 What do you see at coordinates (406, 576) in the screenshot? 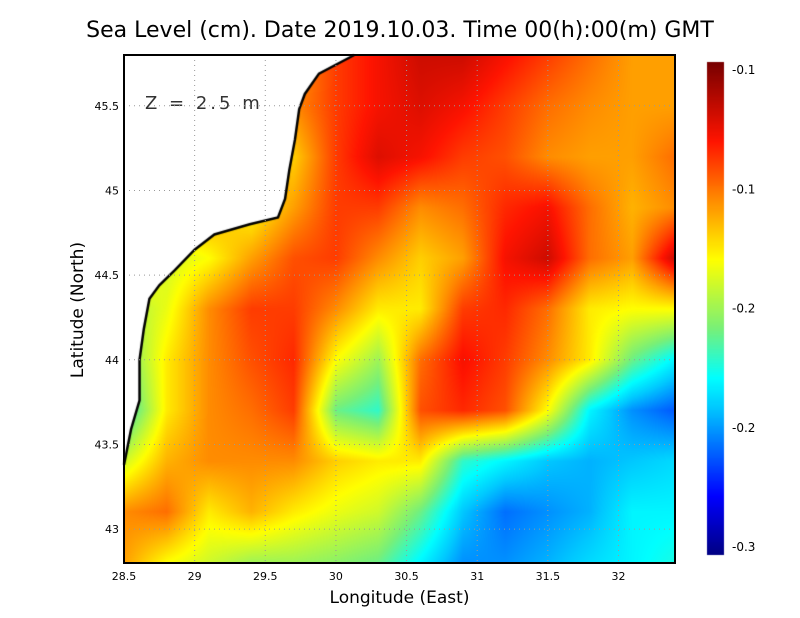
I see `x-tick-label: 30.5` at bounding box center [406, 576].